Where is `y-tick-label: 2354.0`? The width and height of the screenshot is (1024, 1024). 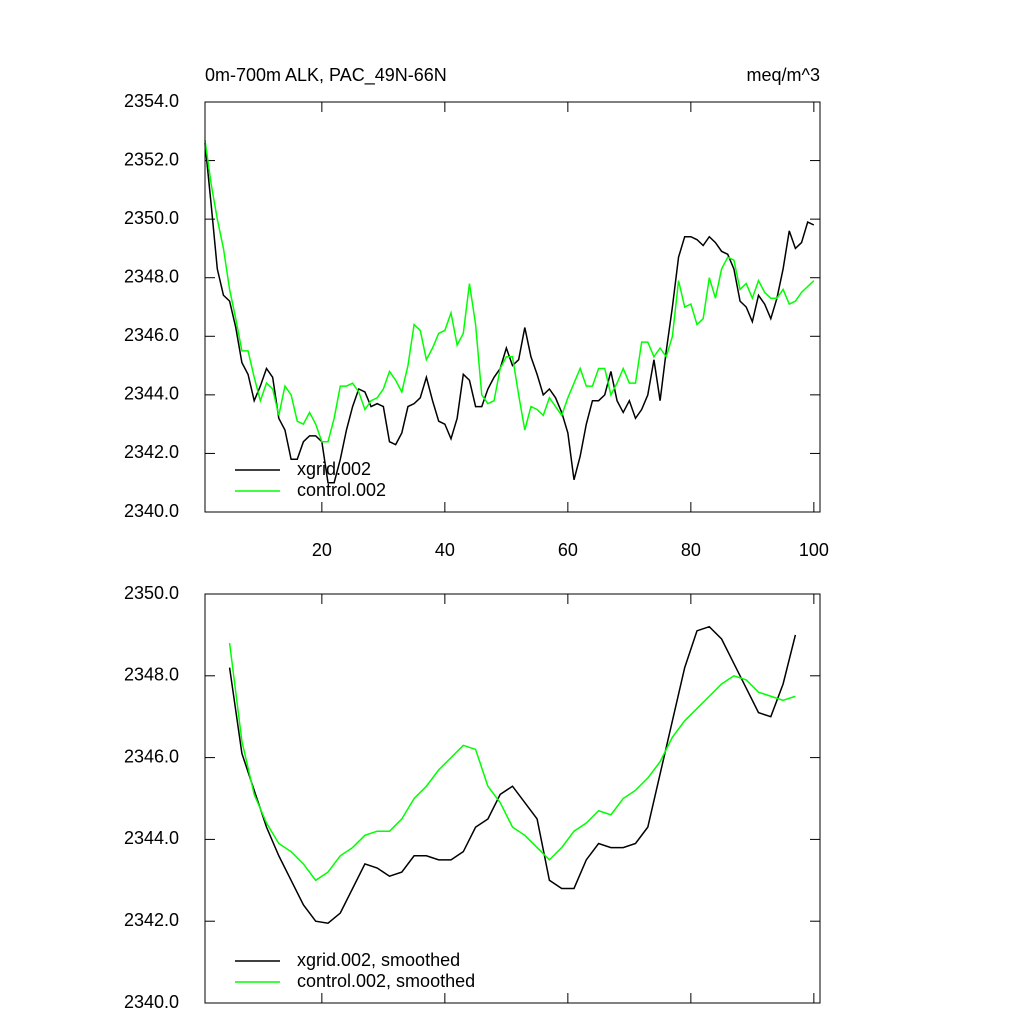 y-tick-label: 2354.0 is located at coordinates (151, 101).